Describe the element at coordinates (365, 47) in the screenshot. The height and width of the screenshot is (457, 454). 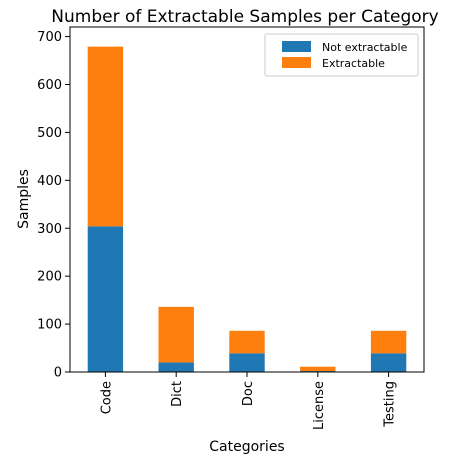
I see `legend-label: Not extractable` at that location.